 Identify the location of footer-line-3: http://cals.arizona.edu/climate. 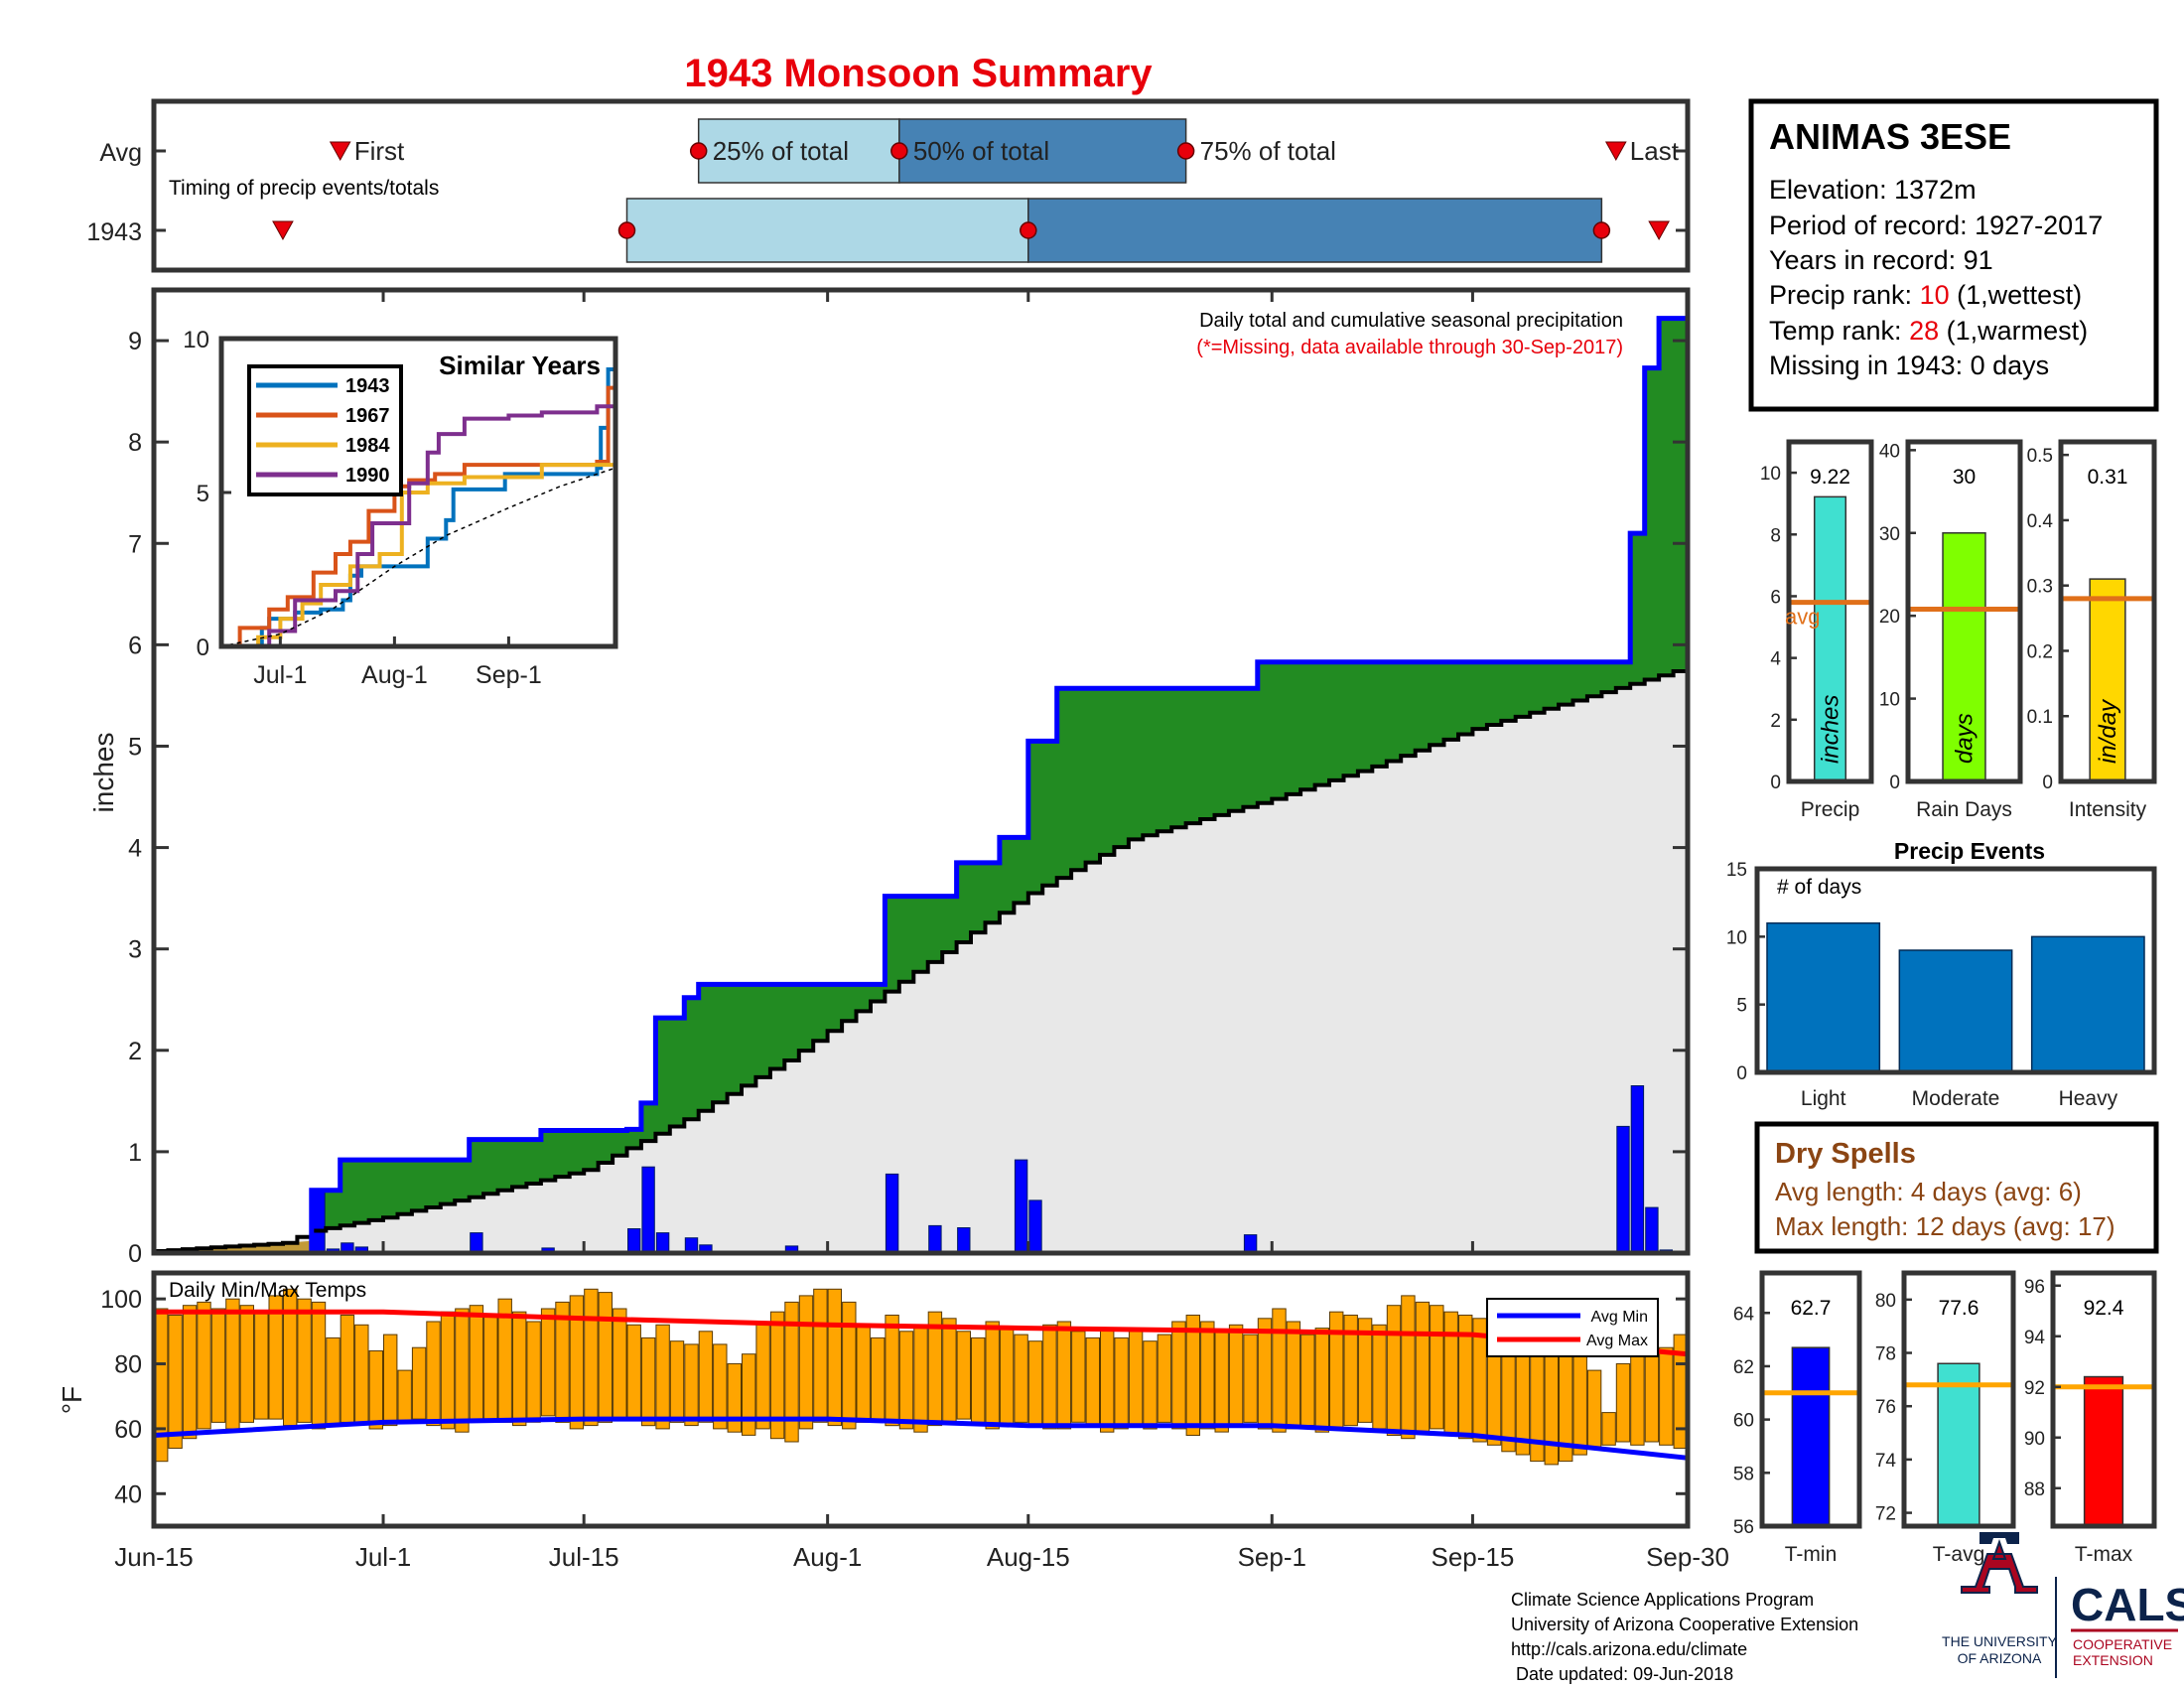
(1629, 1649).